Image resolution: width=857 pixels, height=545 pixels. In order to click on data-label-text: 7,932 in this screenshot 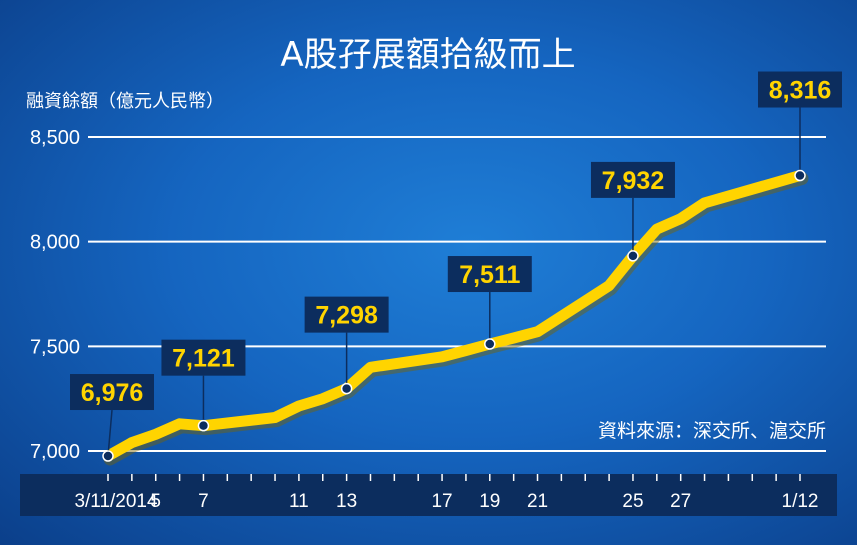, I will do `click(633, 181)`.